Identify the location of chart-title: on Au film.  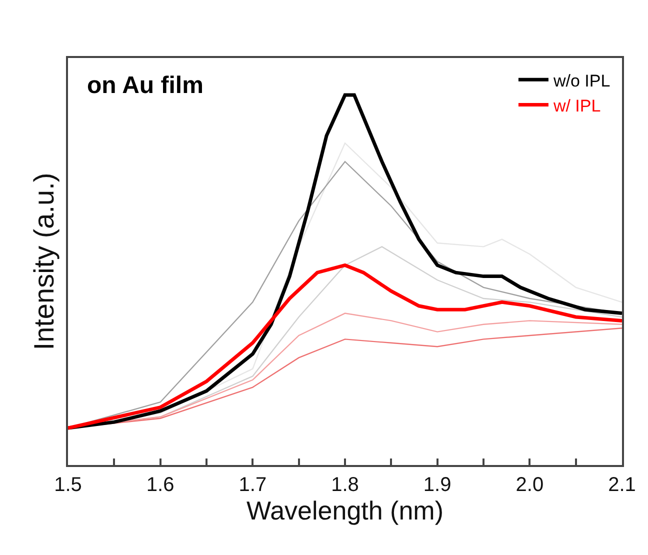
(145, 85).